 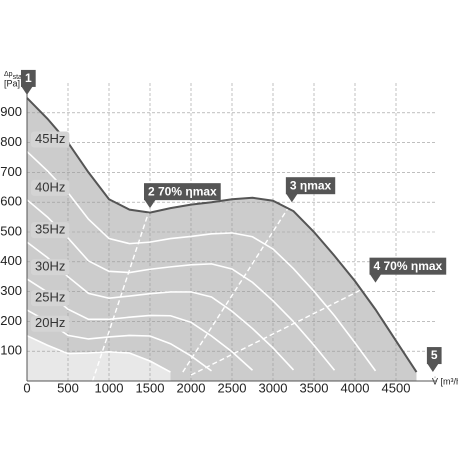 What do you see at coordinates (68, 388) in the screenshot?
I see `x-tick-label: 500` at bounding box center [68, 388].